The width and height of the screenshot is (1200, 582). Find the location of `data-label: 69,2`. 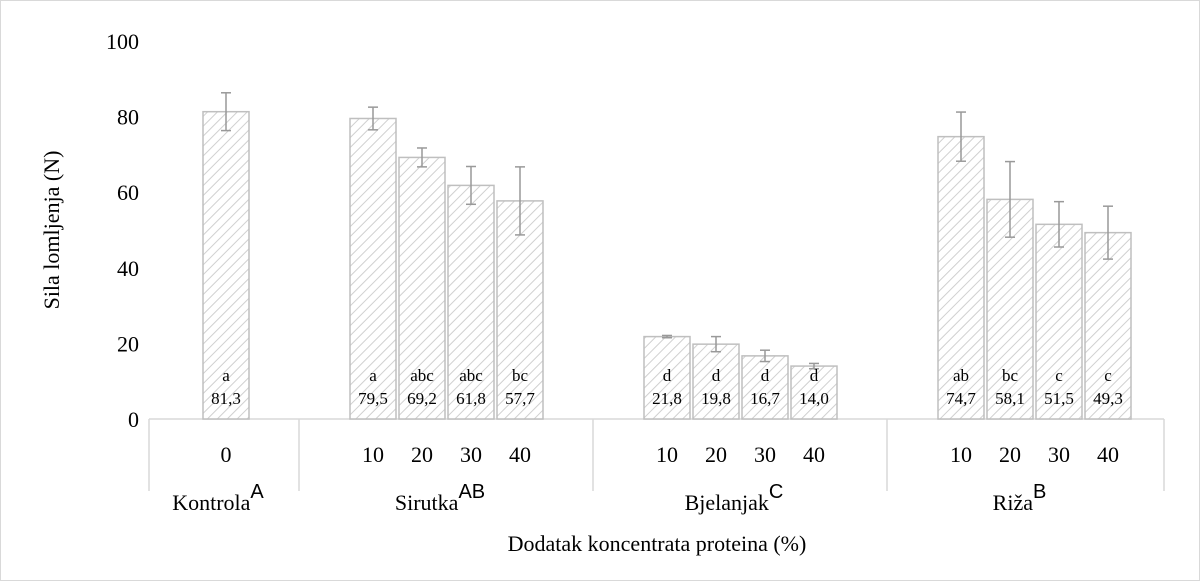

data-label: 69,2 is located at coordinates (422, 398).